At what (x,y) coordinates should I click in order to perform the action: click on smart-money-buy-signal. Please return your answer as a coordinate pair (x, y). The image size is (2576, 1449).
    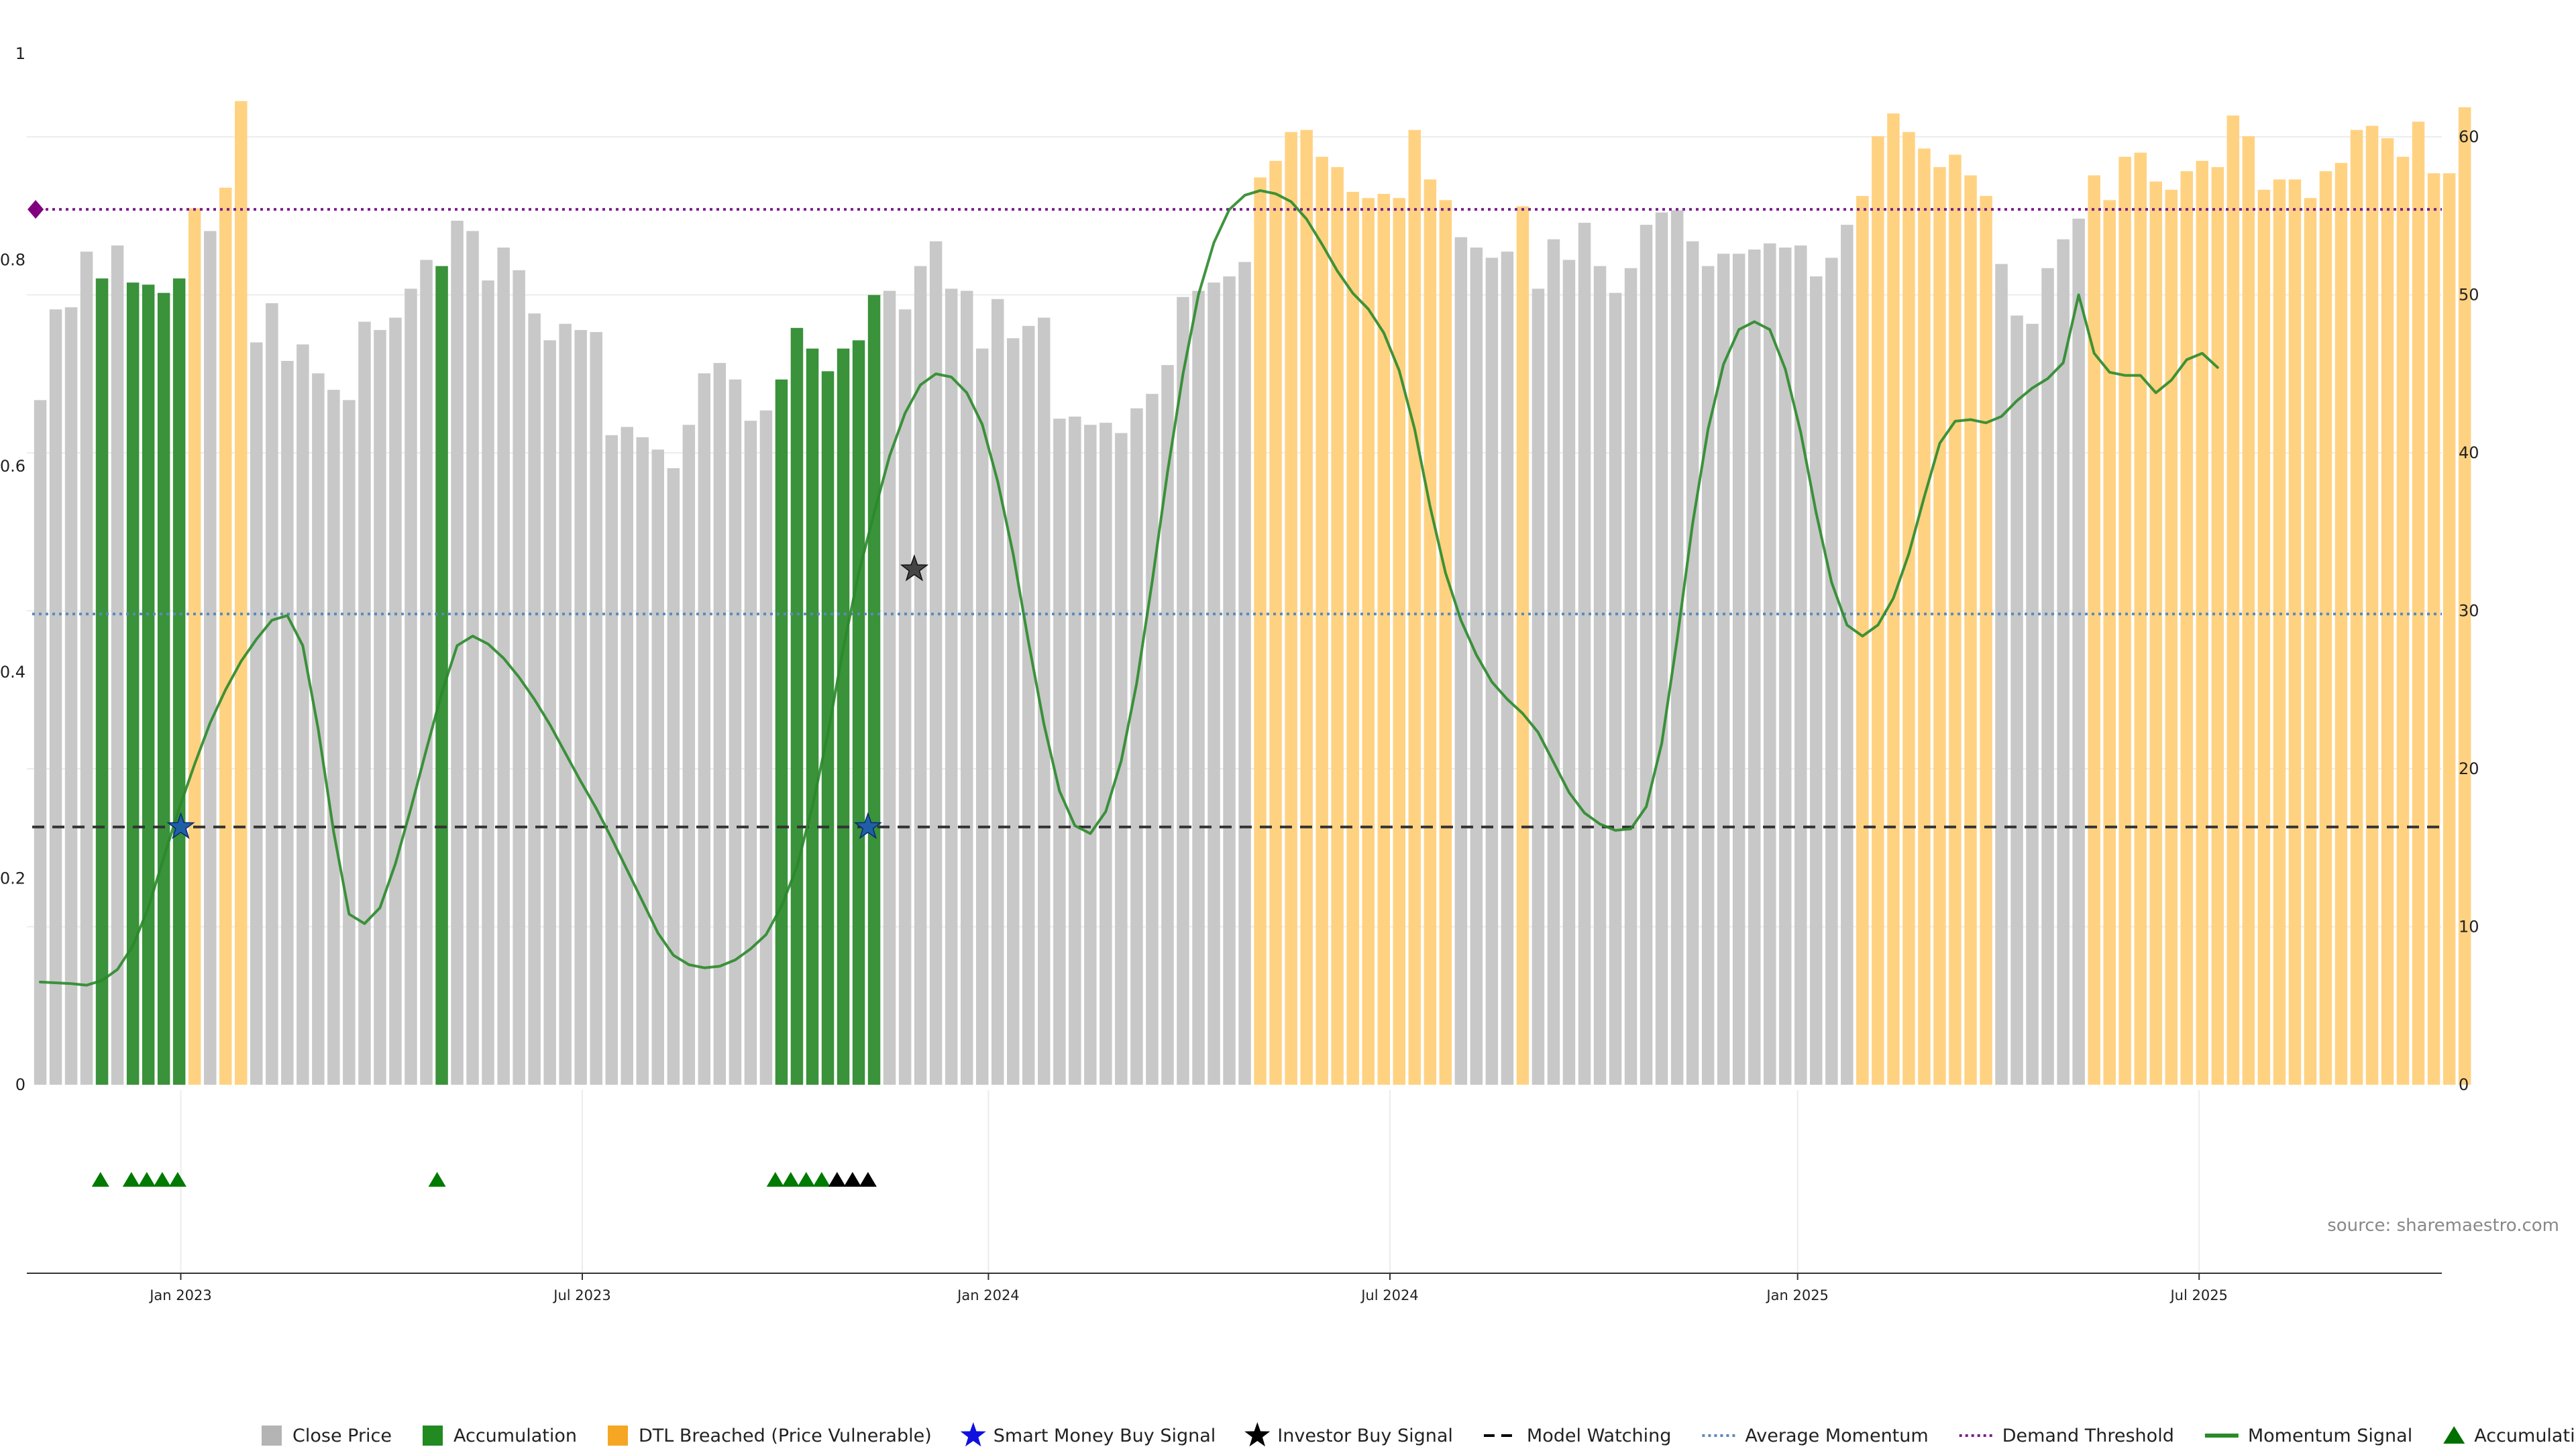
    Looking at the image, I should click on (868, 825).